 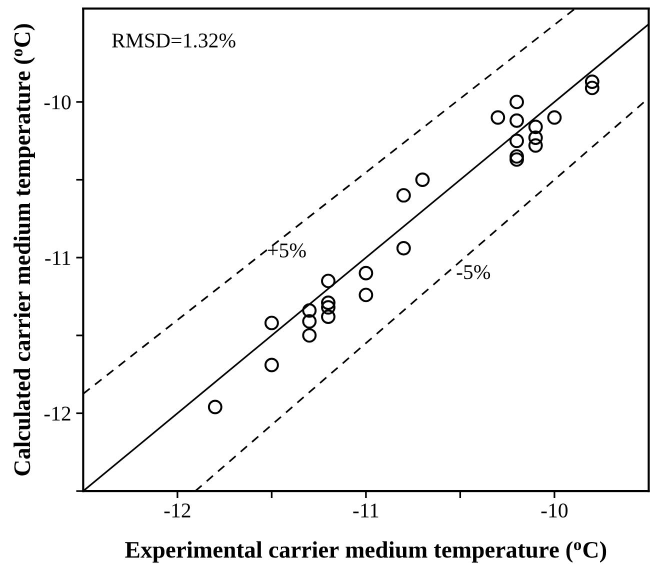 What do you see at coordinates (473, 272) in the screenshot?
I see `annotation: -5%` at bounding box center [473, 272].